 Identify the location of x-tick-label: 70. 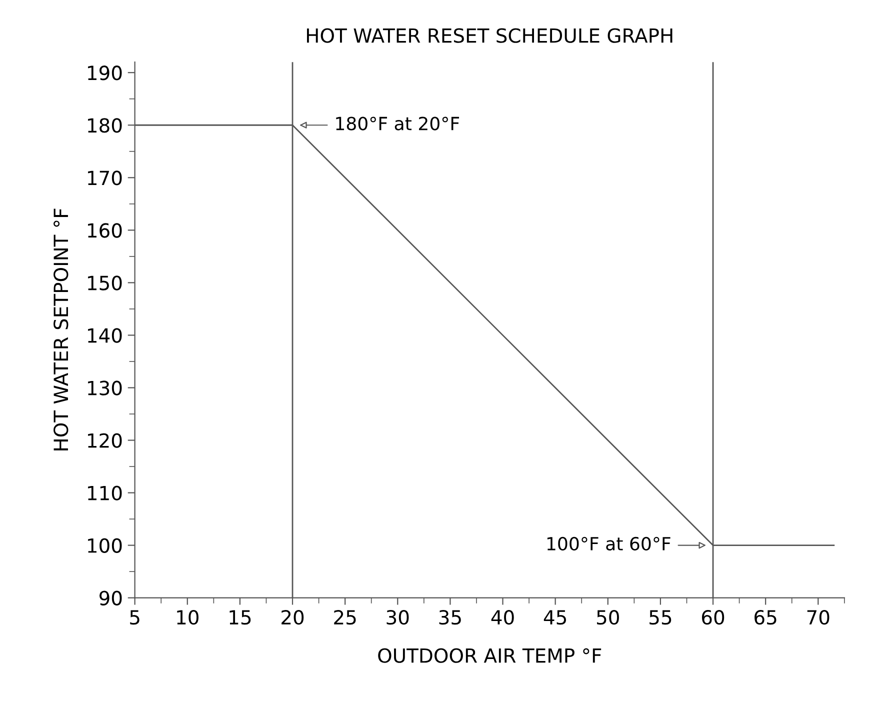
(818, 617).